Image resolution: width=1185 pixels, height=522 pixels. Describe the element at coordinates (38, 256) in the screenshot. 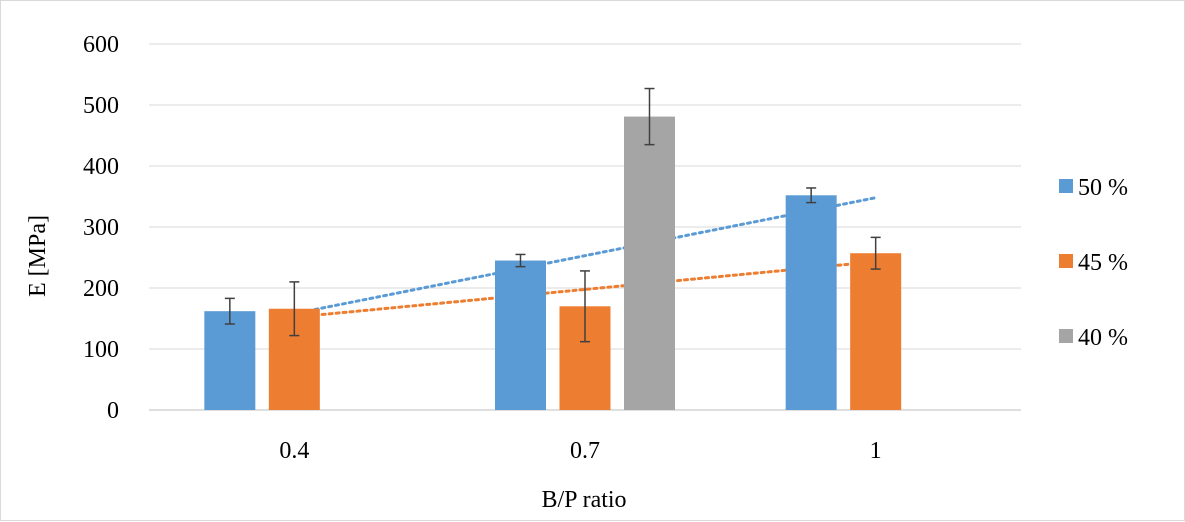

I see `y-axis-title: E [MPa]` at that location.